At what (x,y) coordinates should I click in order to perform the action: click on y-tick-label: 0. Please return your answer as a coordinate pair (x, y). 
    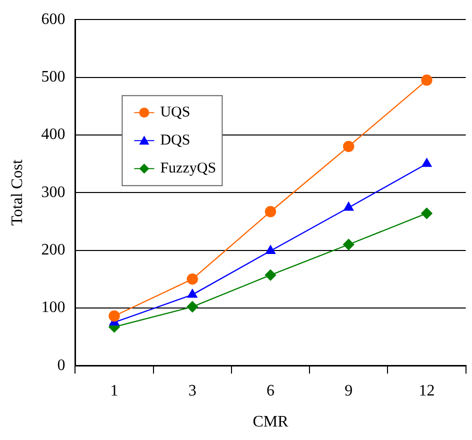
    Looking at the image, I should click on (61, 365).